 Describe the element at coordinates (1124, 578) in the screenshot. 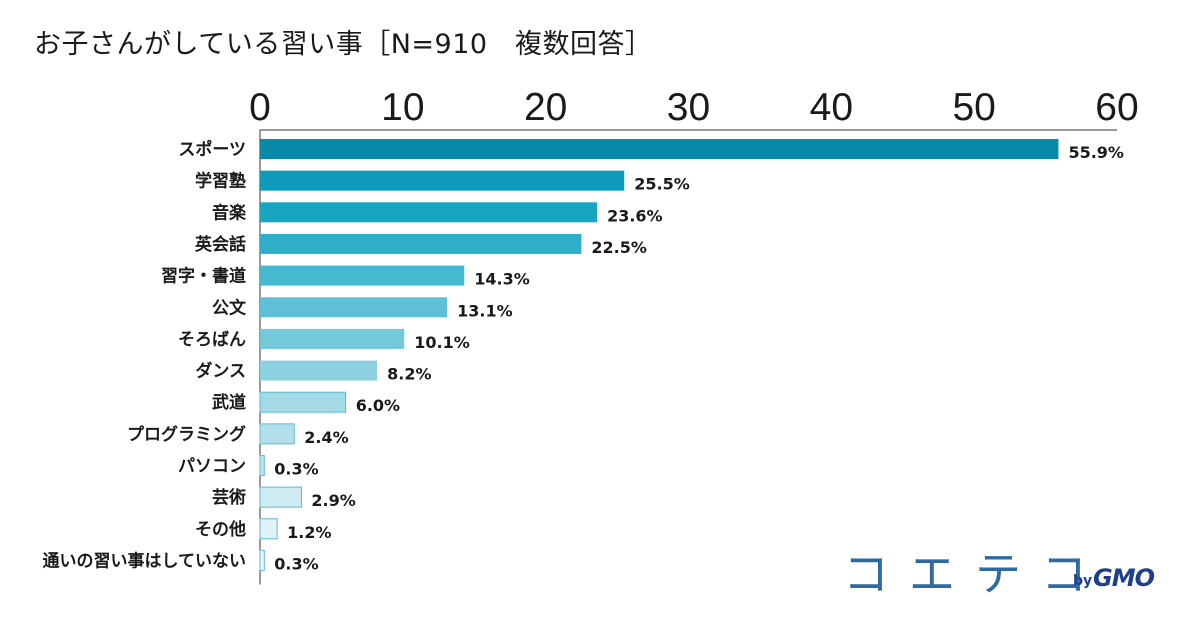

I see `logo-brand-text: GMO` at that location.